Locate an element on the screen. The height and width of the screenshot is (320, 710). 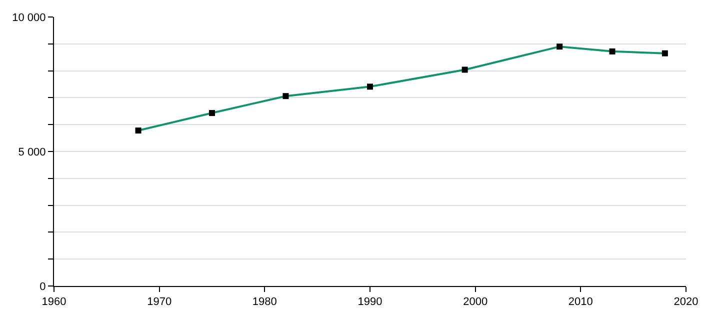
x-tick-label: 2010 is located at coordinates (580, 302).